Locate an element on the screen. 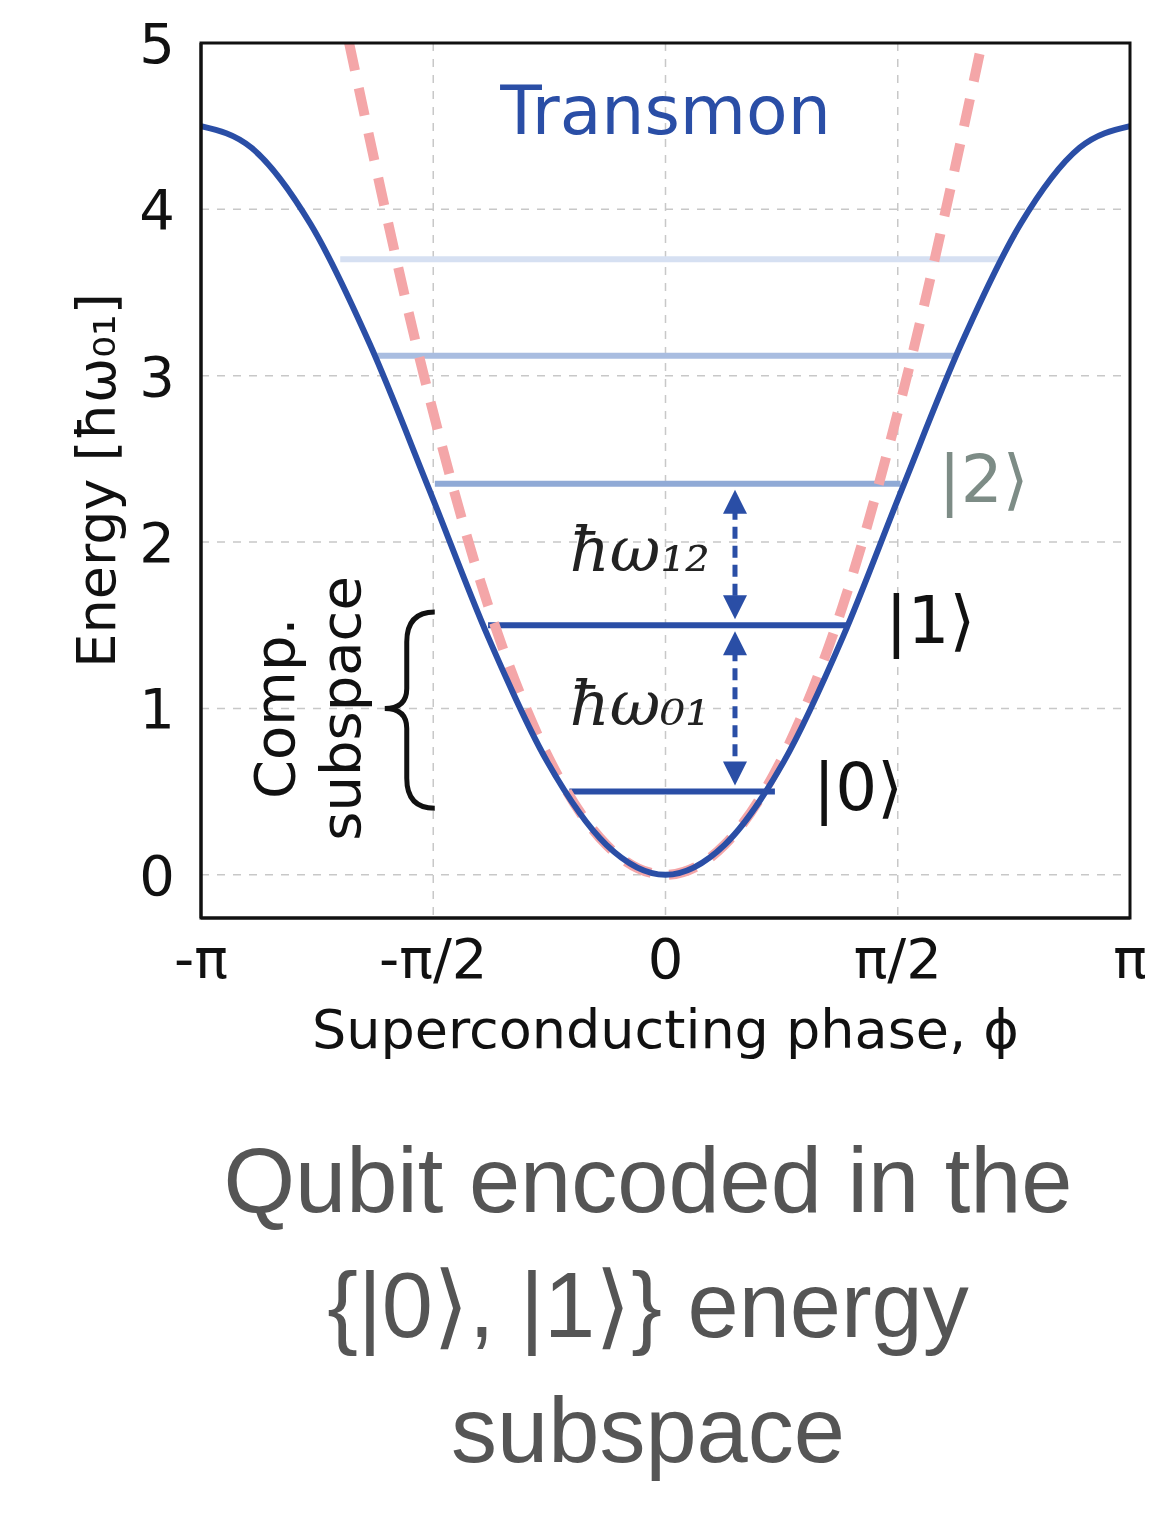 Image resolution: width=1153 pixels, height=1521 pixels. y-tick-label: 1 is located at coordinates (157, 709).